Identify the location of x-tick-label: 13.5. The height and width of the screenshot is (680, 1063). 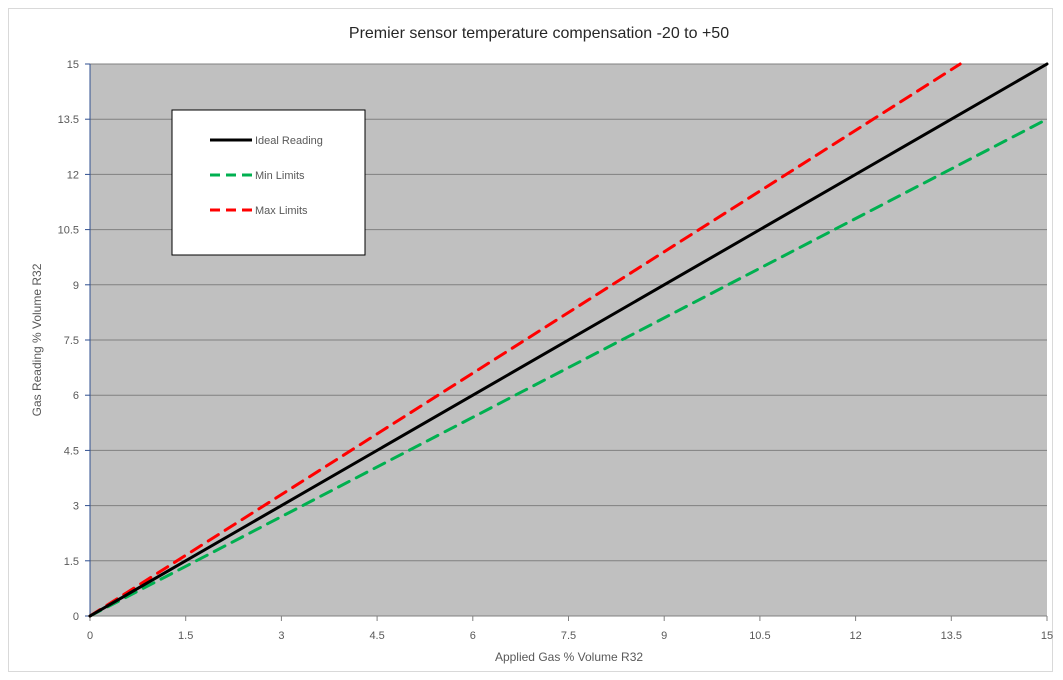
(951, 636).